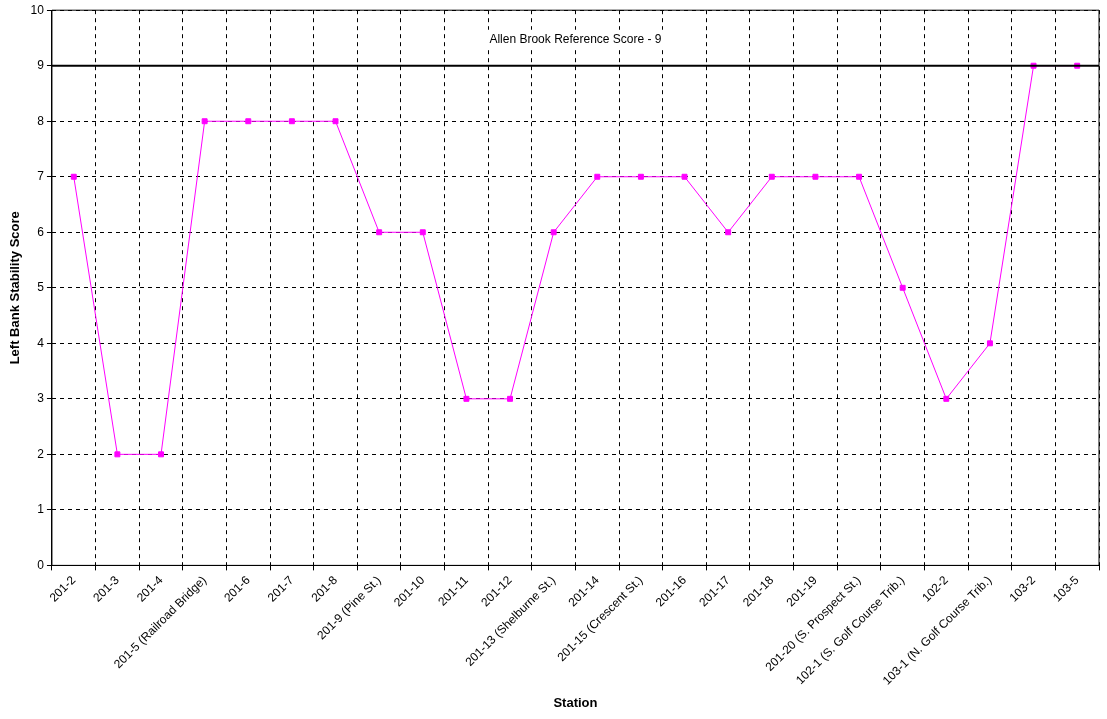 Image resolution: width=1107 pixels, height=719 pixels. What do you see at coordinates (41, 509) in the screenshot?
I see `y-tick-label: 1` at bounding box center [41, 509].